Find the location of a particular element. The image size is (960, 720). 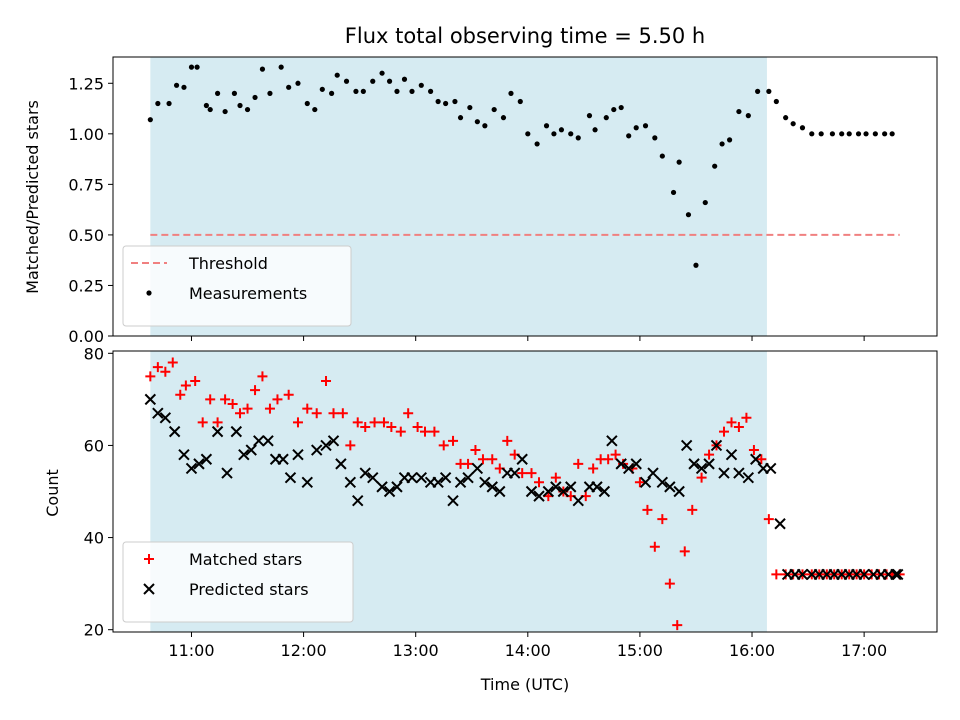

top-y-tick-label: 0.00 is located at coordinates (86, 336).